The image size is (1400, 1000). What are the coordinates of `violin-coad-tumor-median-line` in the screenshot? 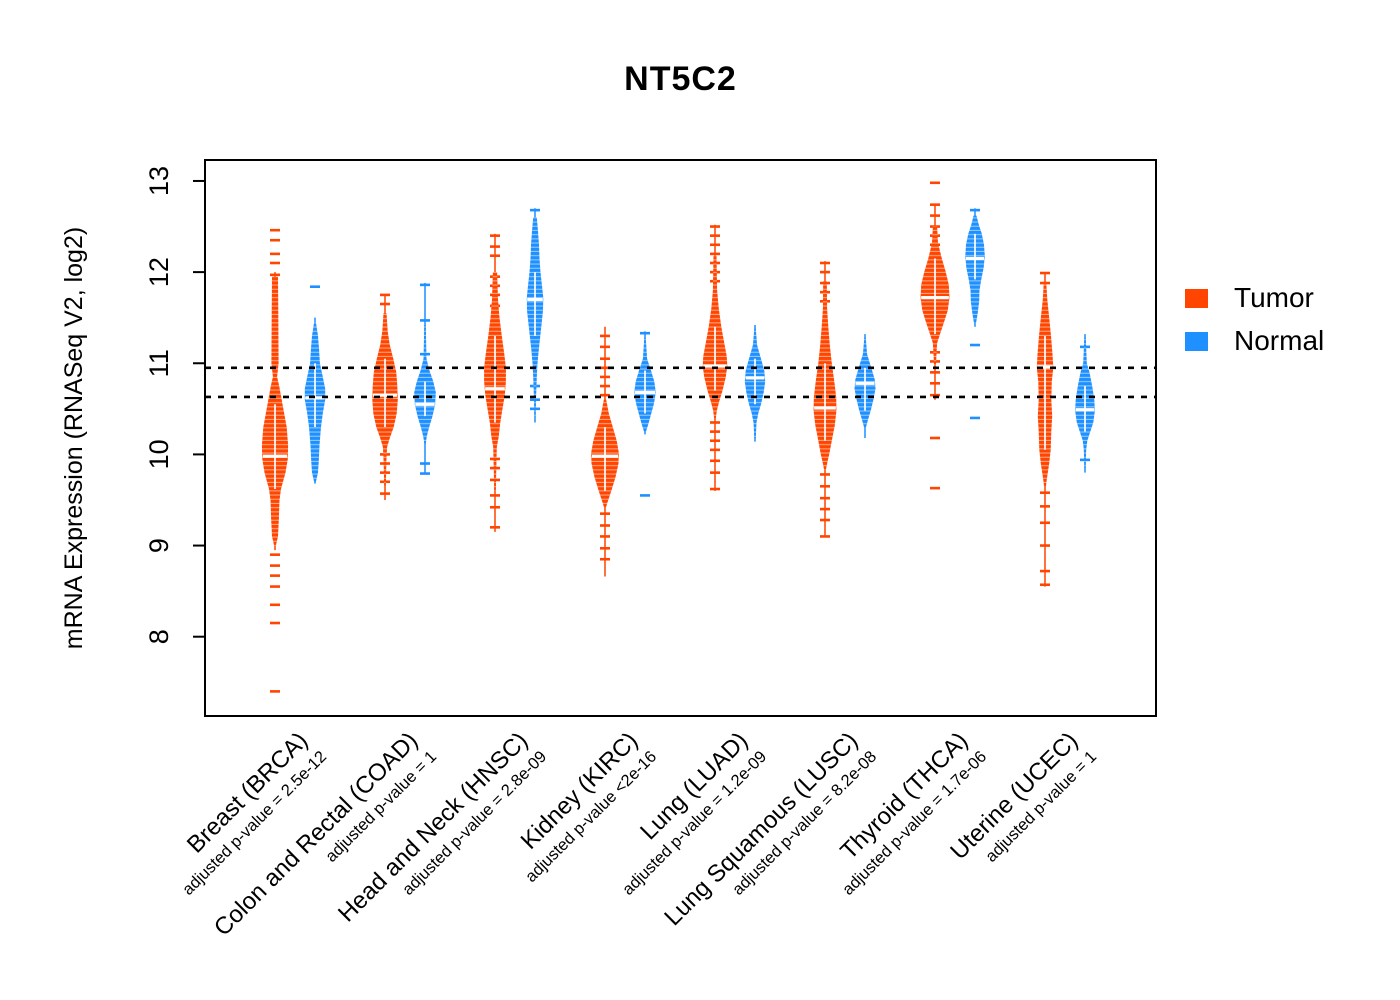 It's located at (385, 395).